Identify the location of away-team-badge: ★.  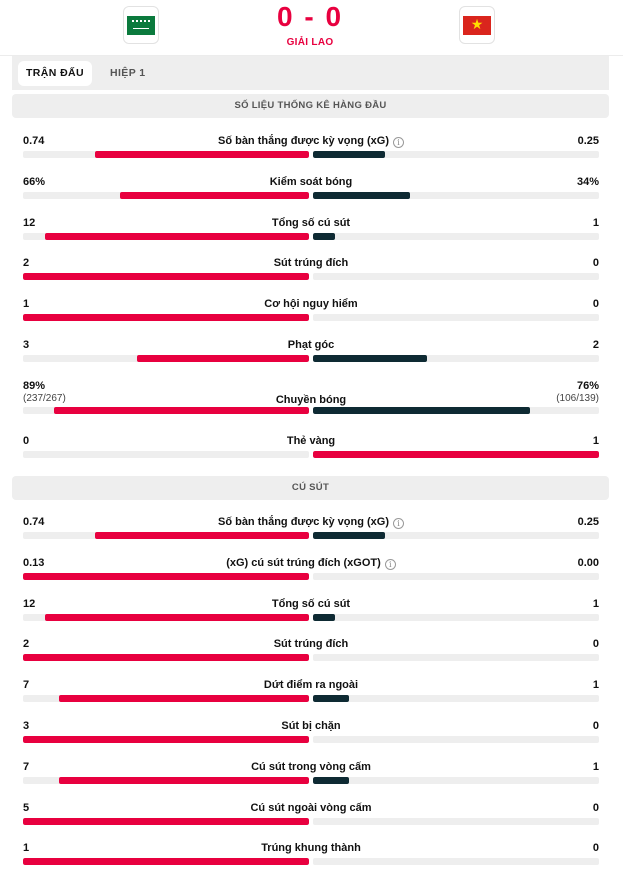
(477, 25).